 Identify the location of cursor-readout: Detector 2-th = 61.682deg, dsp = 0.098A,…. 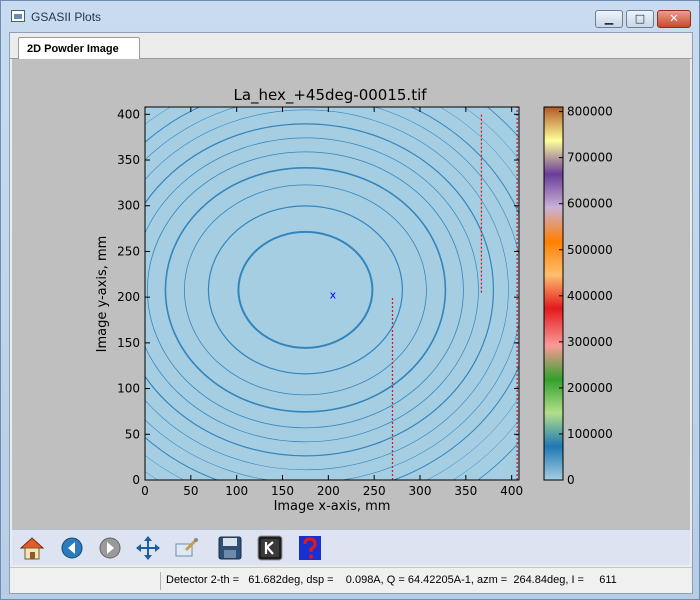
(391, 580).